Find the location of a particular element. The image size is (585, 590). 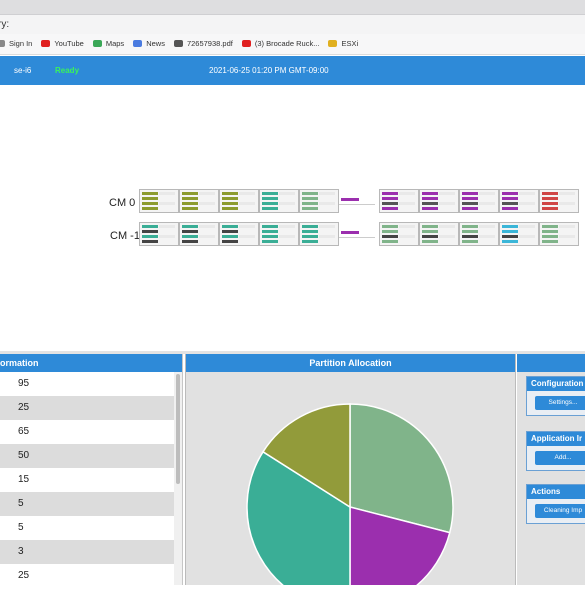

header-datetime: 2021-06-25 01:20 PM GMT-09:00 is located at coordinates (269, 70).